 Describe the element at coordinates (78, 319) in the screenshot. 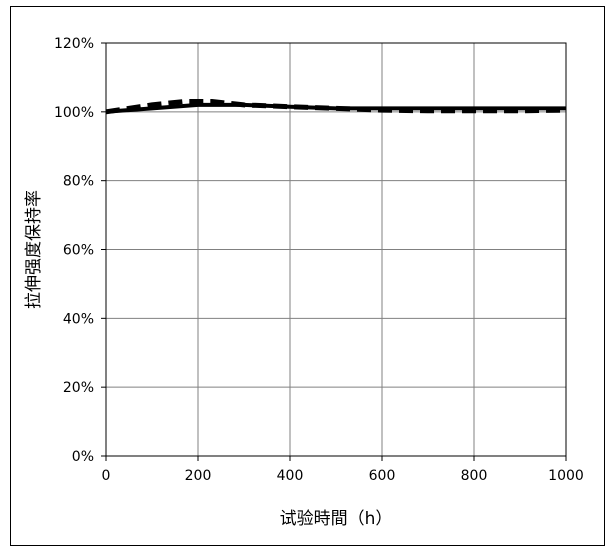

I see `y-tick-label: 40%` at that location.